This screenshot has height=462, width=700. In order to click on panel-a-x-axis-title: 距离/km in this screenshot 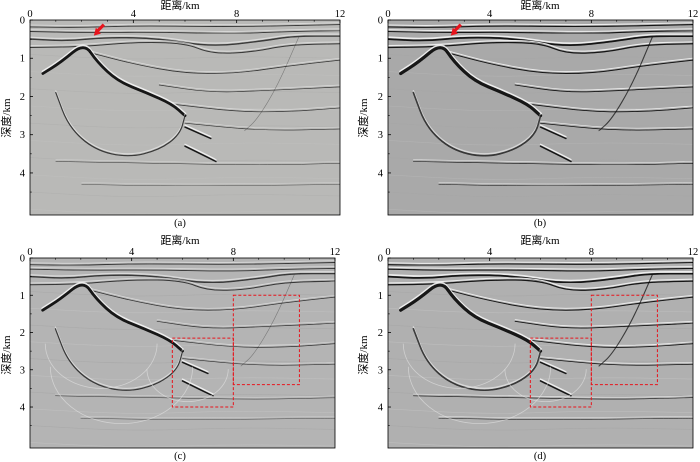, I will do `click(180, 6)`.